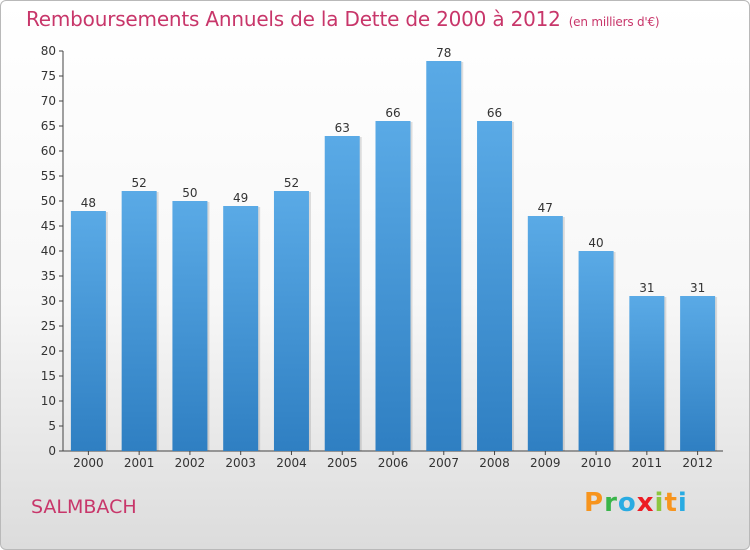  I want to click on y-tick-label: 35, so click(48, 276).